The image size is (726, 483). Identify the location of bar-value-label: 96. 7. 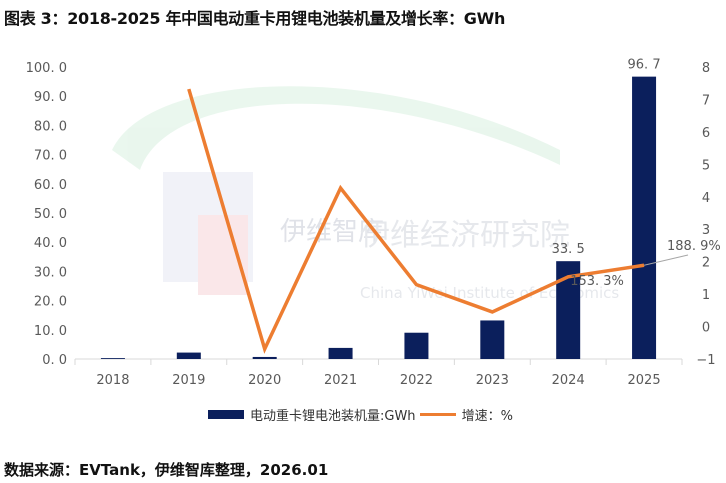
(644, 65).